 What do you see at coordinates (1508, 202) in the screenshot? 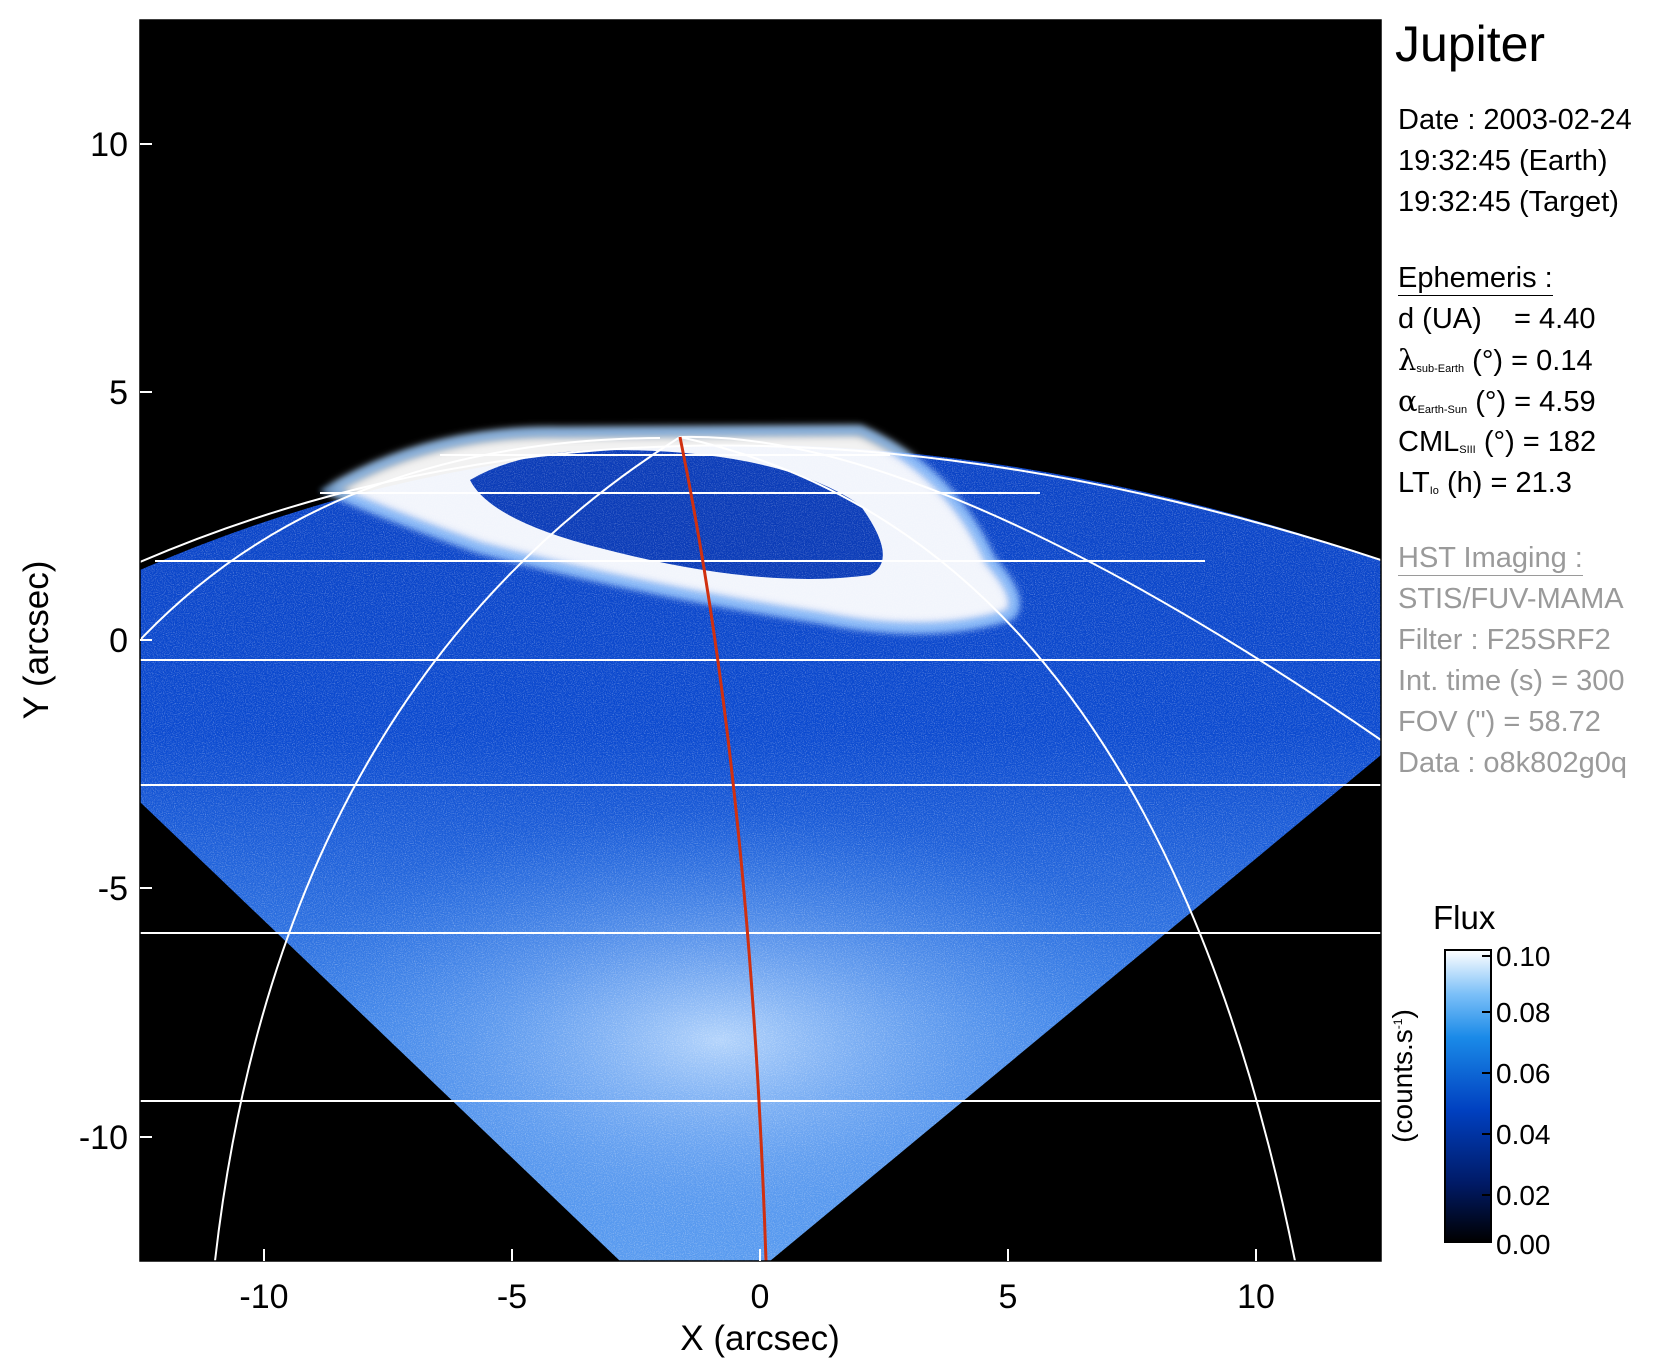
I see `target-time: 19:32:45 (Target)` at bounding box center [1508, 202].